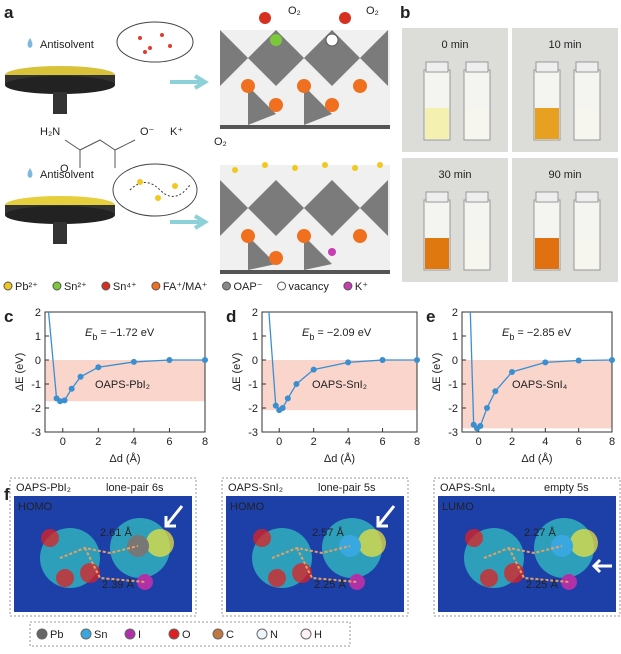 The image size is (621, 654). I want to click on binding-energy-band, so click(339, 385).